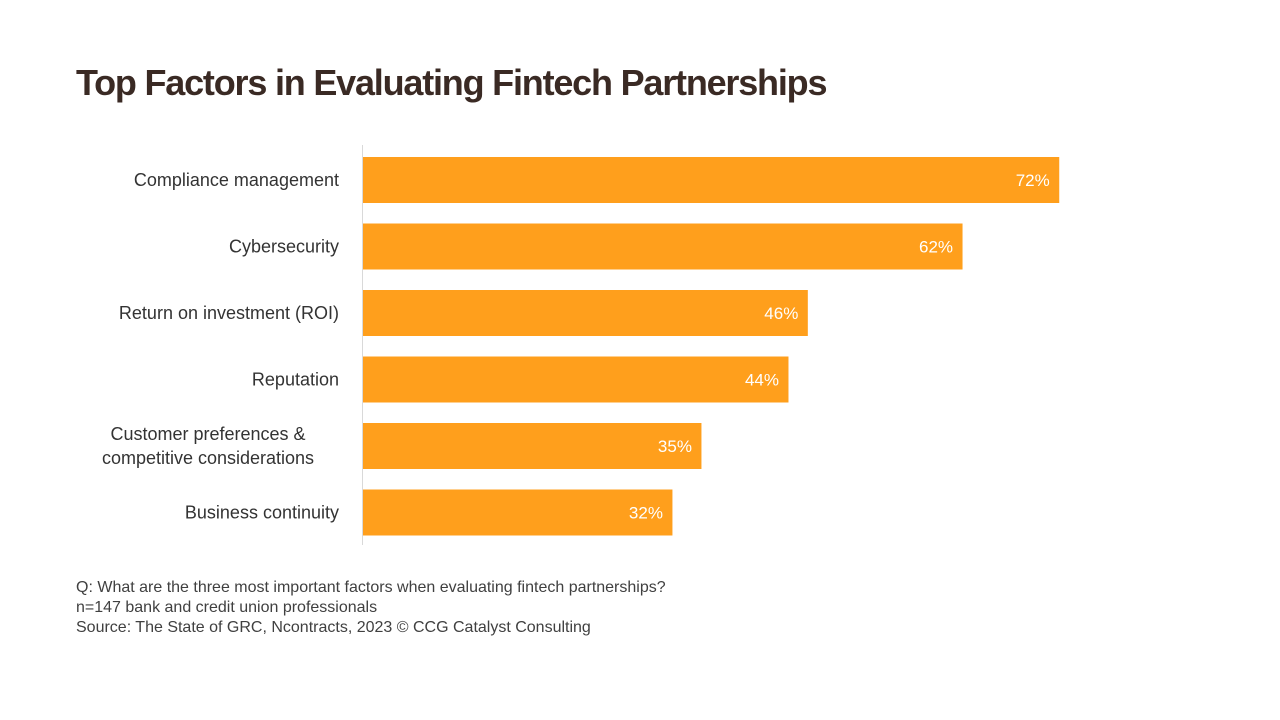 Image resolution: width=1280 pixels, height=720 pixels. I want to click on data-label: 62%, so click(936, 247).